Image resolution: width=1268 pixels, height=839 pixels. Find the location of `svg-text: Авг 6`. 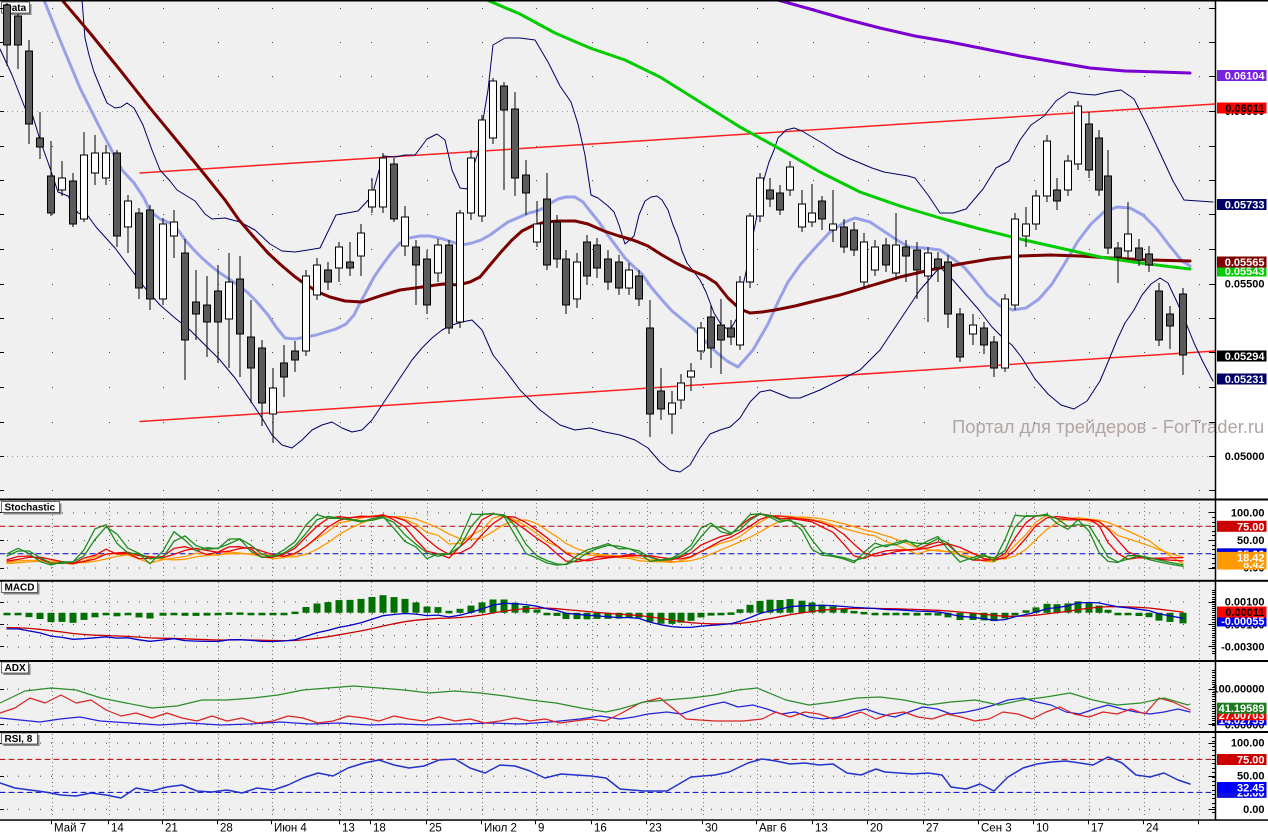

svg-text: Авг 6 is located at coordinates (773, 829).